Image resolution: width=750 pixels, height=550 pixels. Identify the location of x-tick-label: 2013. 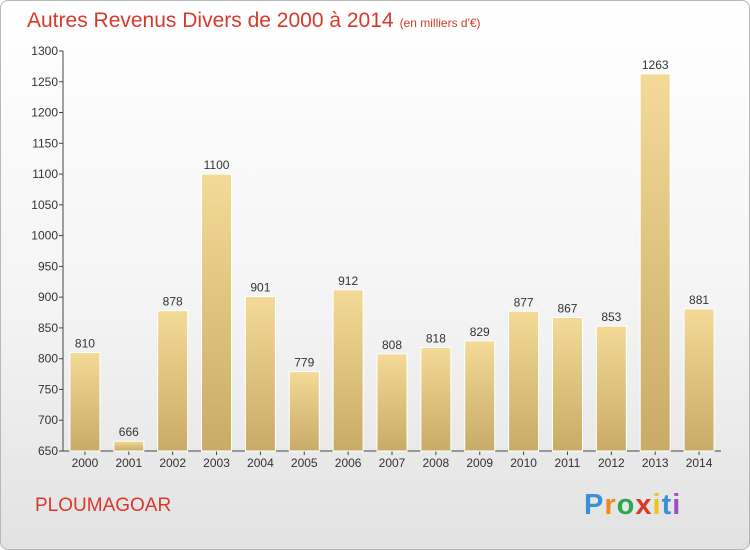
(655, 463).